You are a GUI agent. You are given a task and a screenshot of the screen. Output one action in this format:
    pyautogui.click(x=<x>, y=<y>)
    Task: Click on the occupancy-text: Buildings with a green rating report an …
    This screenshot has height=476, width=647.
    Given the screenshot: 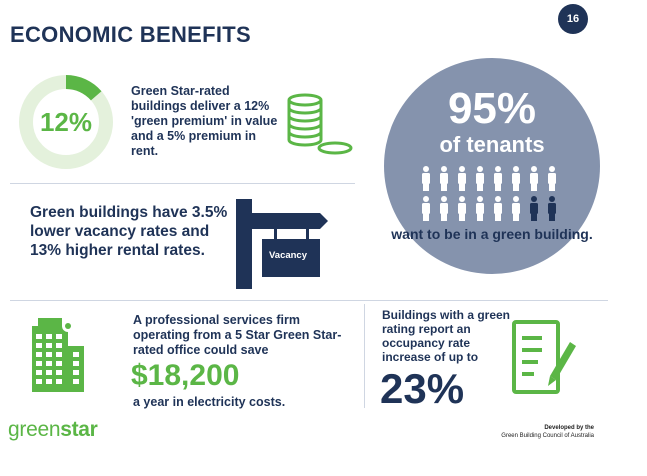 What is the action you would take?
    pyautogui.click(x=446, y=336)
    